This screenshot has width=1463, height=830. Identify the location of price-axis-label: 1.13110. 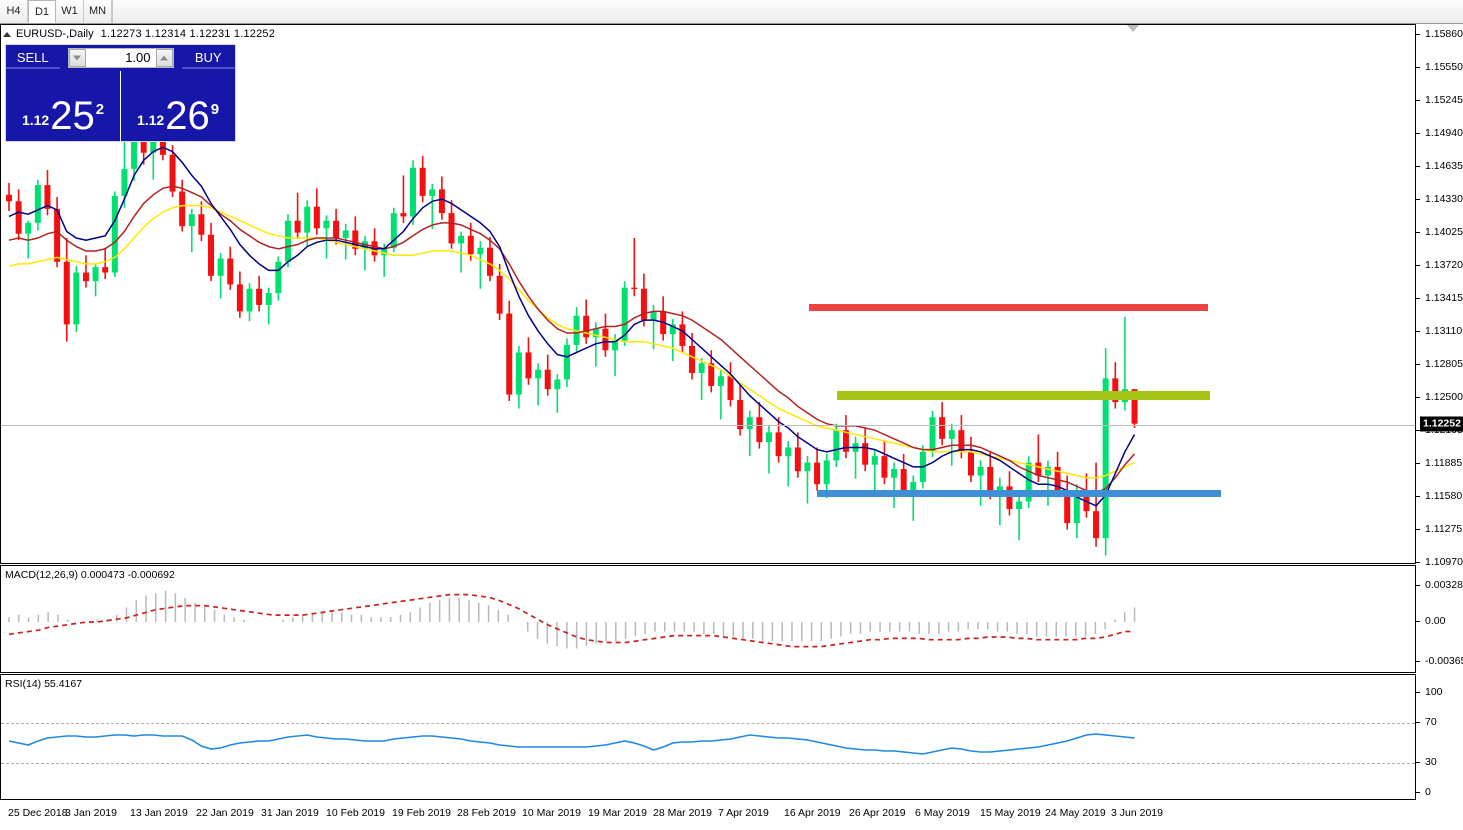
(1444, 330).